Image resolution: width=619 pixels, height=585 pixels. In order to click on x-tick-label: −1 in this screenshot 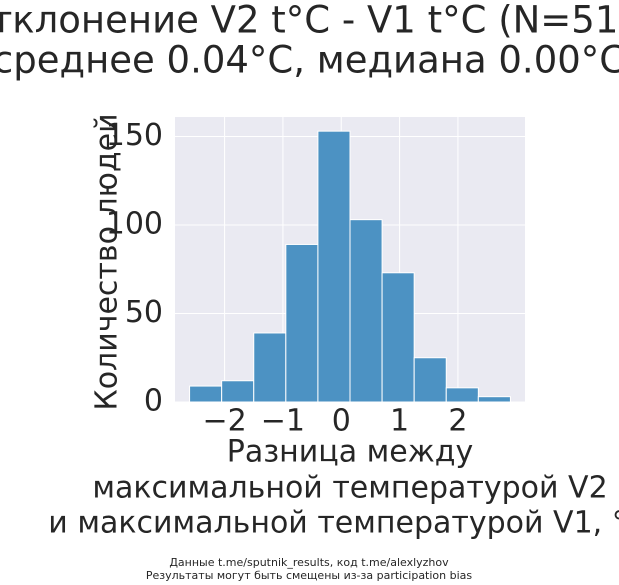, I will do `click(283, 421)`.